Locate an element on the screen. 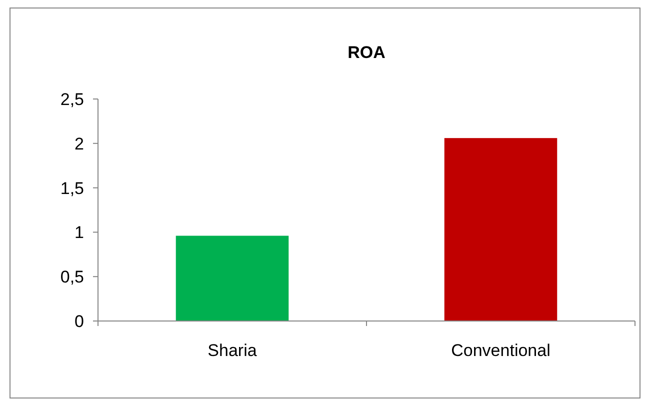 This screenshot has width=662, height=401. x-tick-label: Conventional is located at coordinates (500, 350).